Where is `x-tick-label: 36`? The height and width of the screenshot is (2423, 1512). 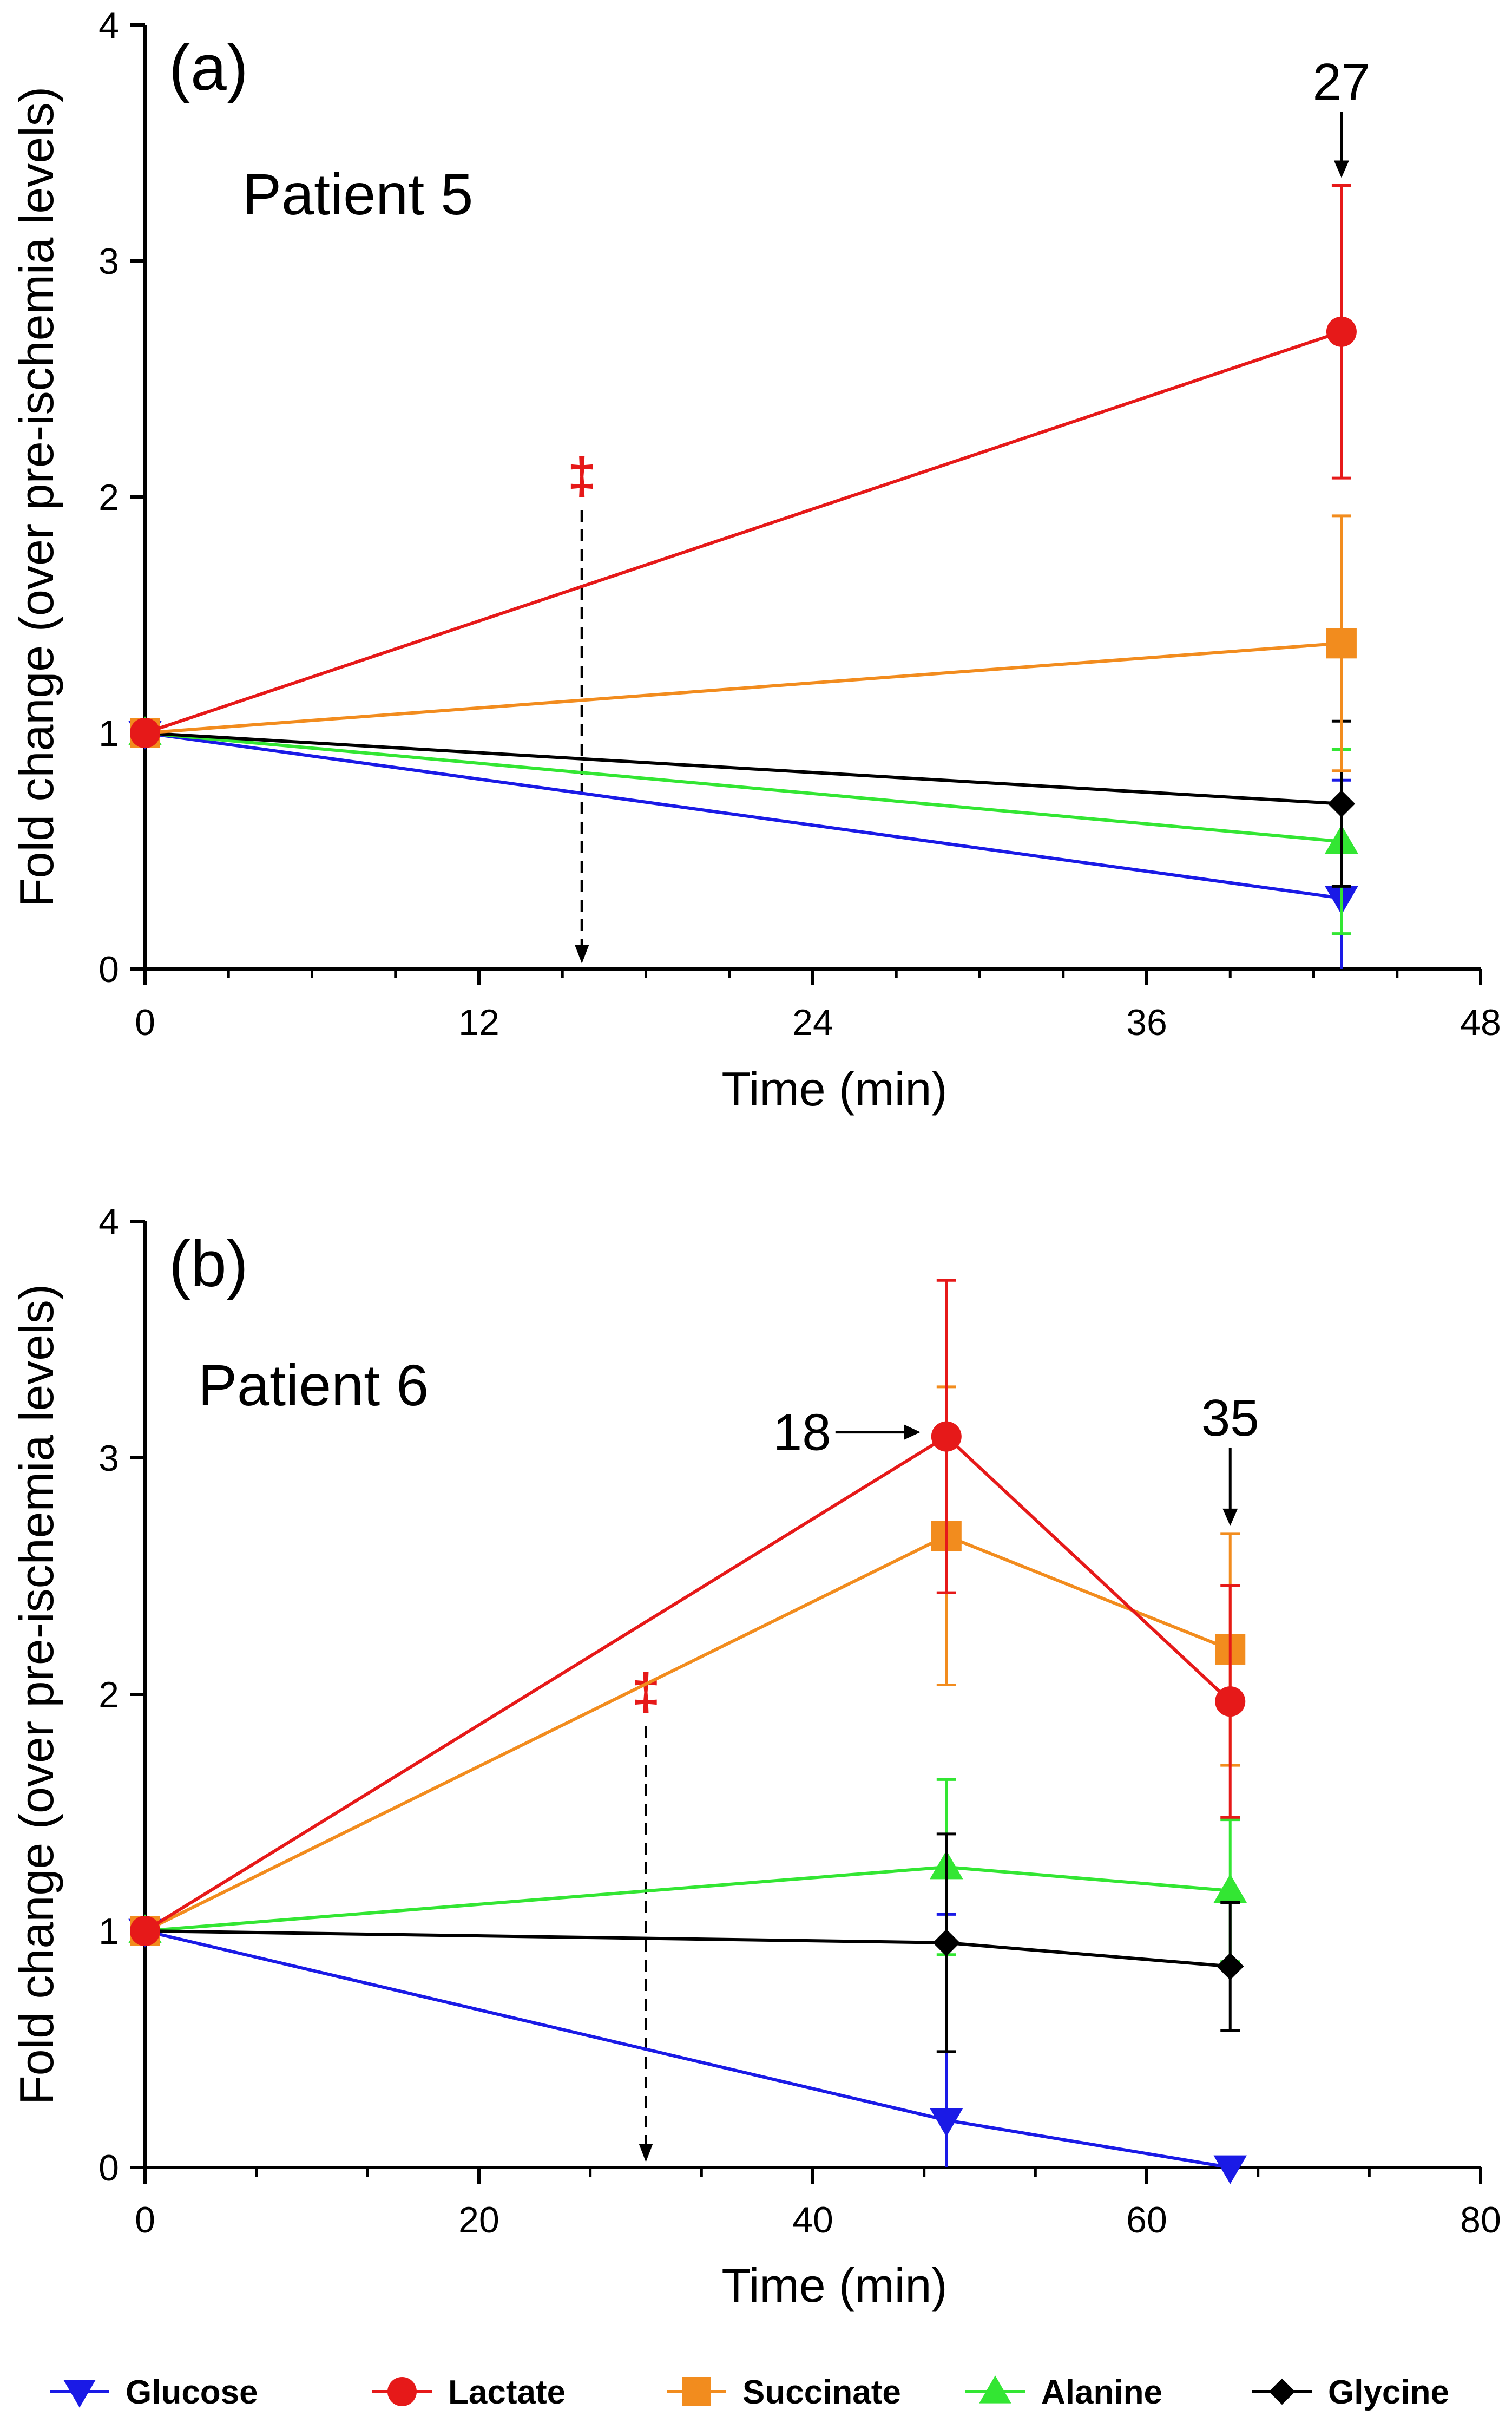
x-tick-label: 36 is located at coordinates (1146, 1023).